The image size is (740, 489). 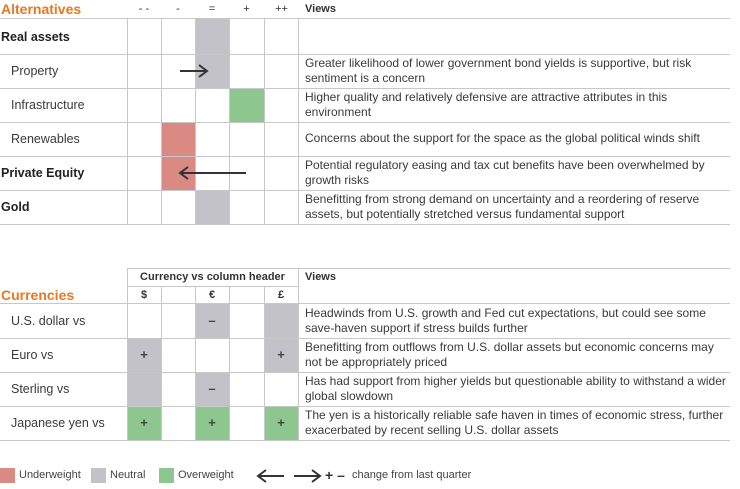 I want to click on eur-vs-gbp-sign: +, so click(x=281, y=354).